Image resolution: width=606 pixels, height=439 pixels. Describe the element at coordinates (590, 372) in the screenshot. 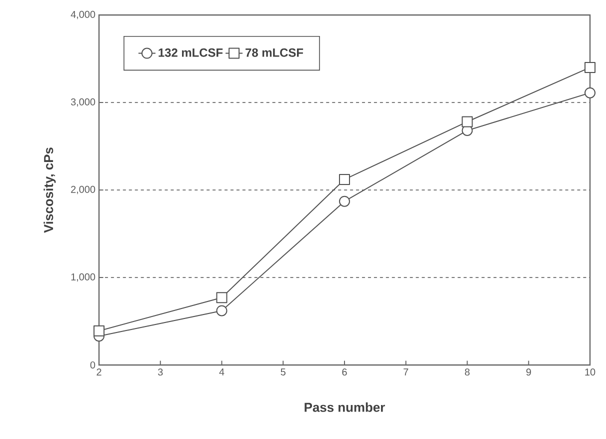

I see `x-tick-label: 10` at that location.